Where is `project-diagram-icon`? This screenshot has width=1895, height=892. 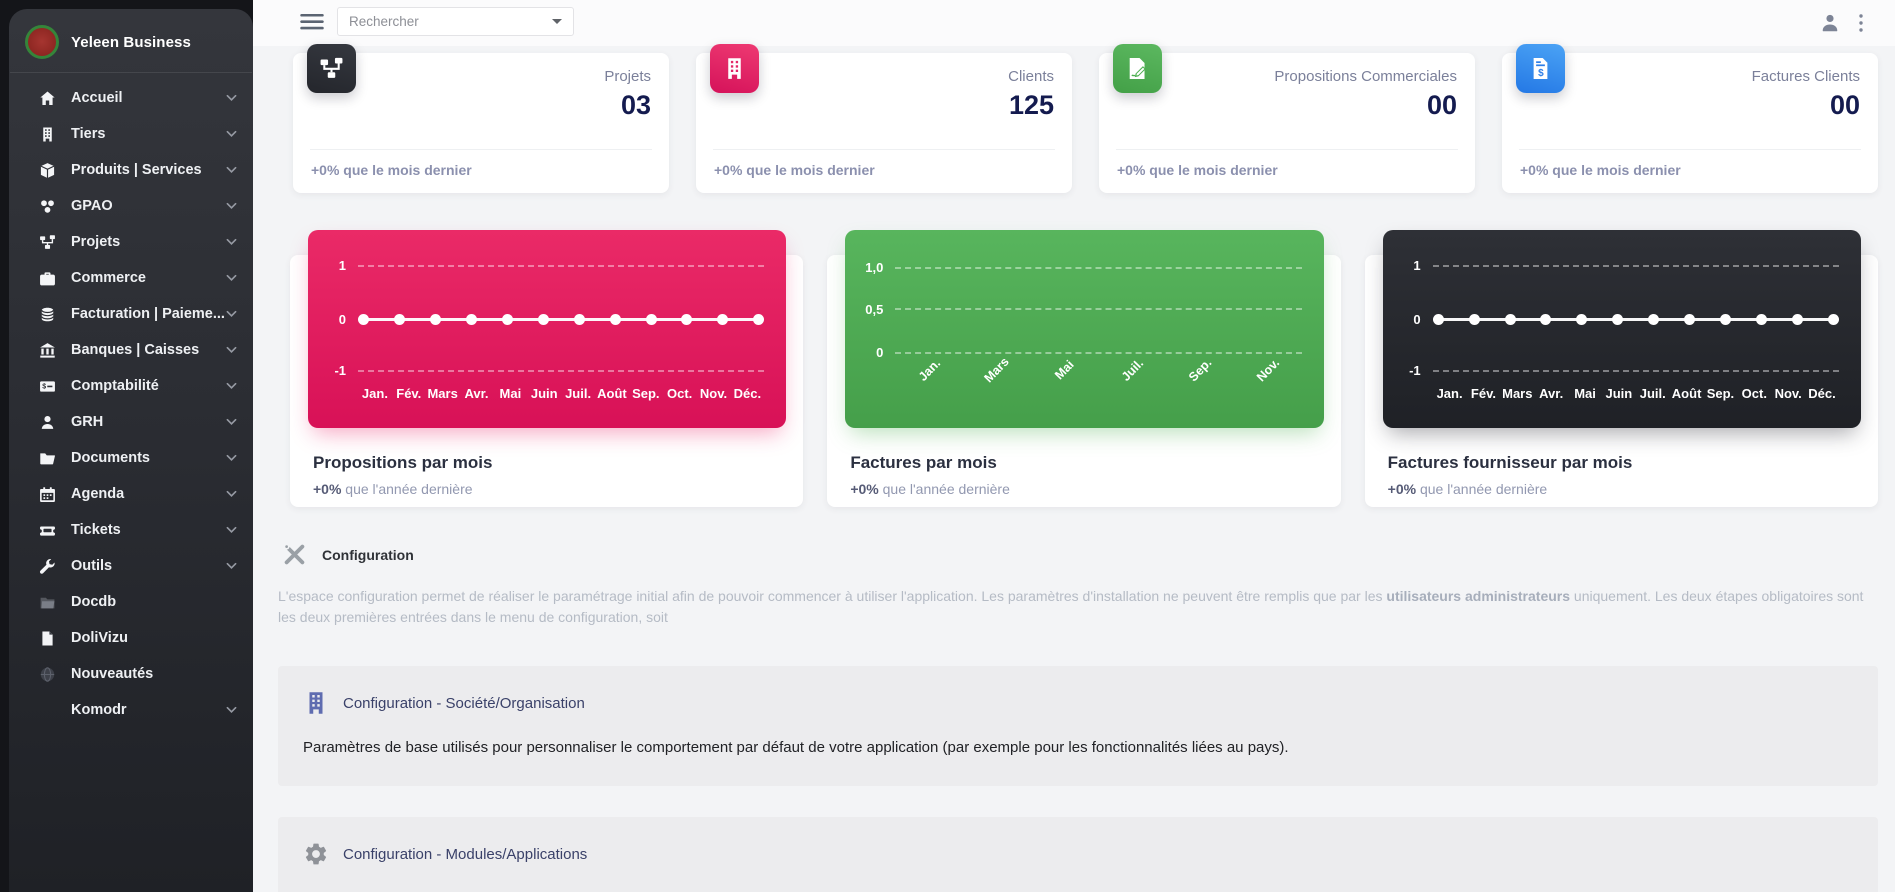
project-diagram-icon is located at coordinates (47, 242).